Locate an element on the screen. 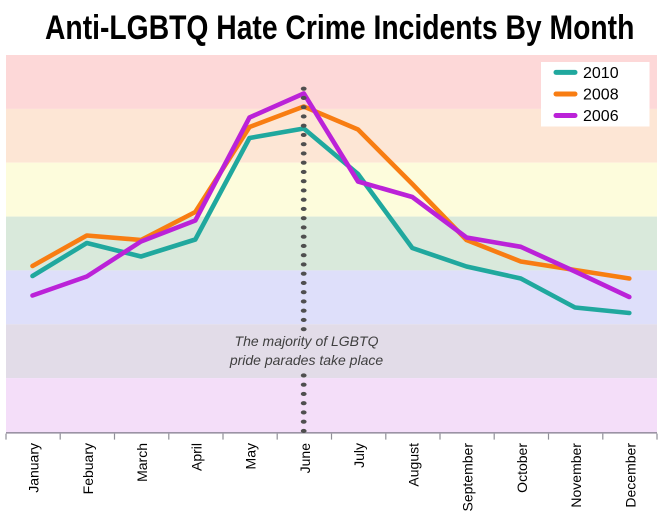  svg-text: 2006 is located at coordinates (601, 116).